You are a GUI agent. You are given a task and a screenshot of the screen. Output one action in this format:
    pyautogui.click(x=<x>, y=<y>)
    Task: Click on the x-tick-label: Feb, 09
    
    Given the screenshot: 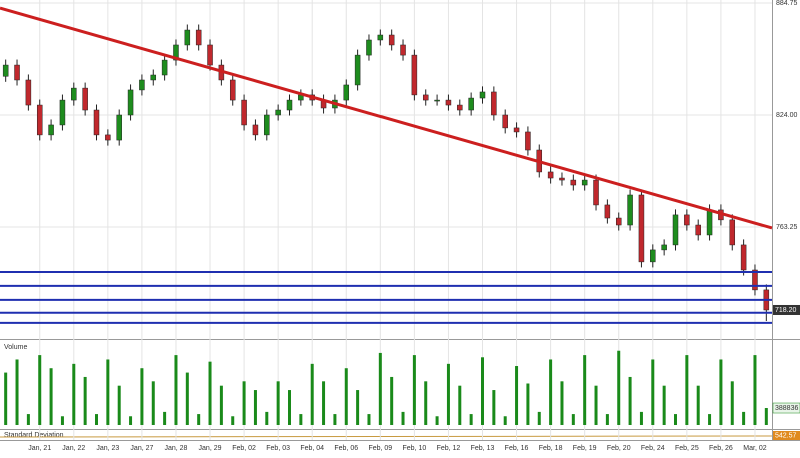 What is the action you would take?
    pyautogui.click(x=380, y=448)
    